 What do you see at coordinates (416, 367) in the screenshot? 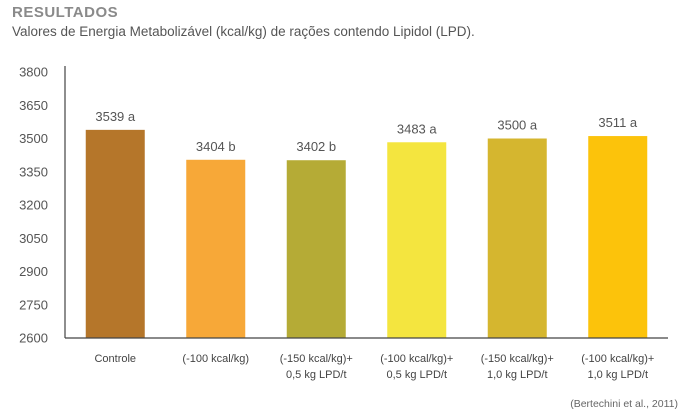
I see `x-tick-label: (-100 kcal/kg)+ 0,5 kg LPD/t` at bounding box center [416, 367].